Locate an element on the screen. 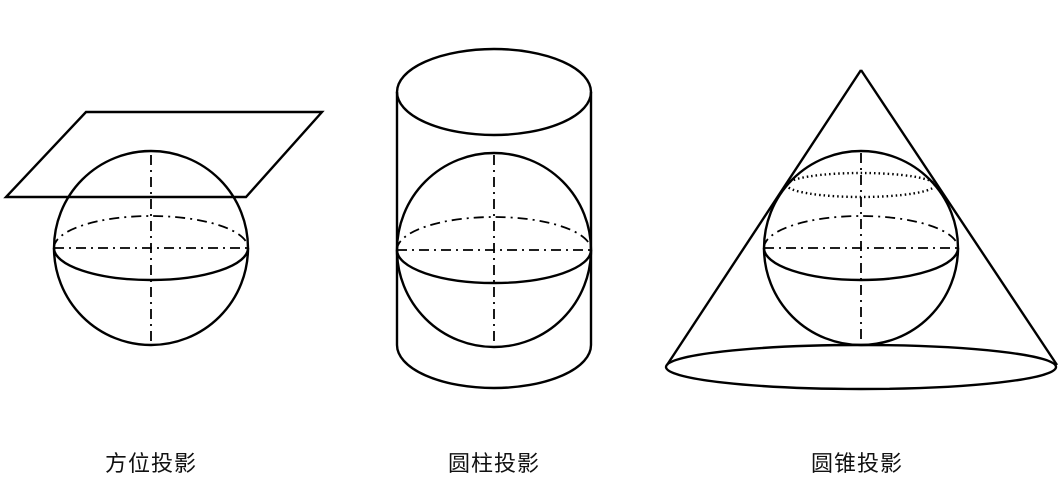 The height and width of the screenshot is (481, 1063). cylindrical-caption: 圆柱投影 is located at coordinates (494, 464).